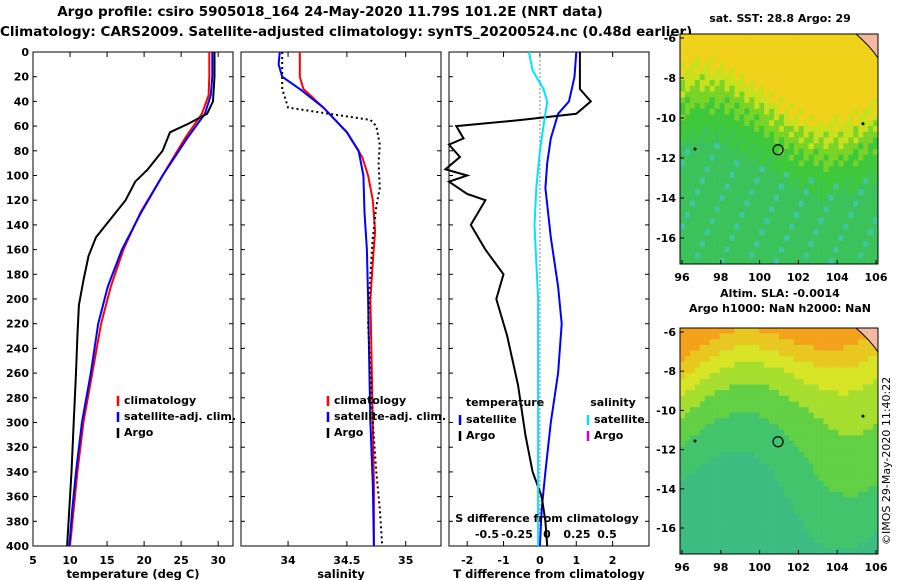 Image resolution: width=900 pixels, height=580 pixels. Describe the element at coordinates (682, 277) in the screenshot. I see `sst-xtick-label: 96` at that location.